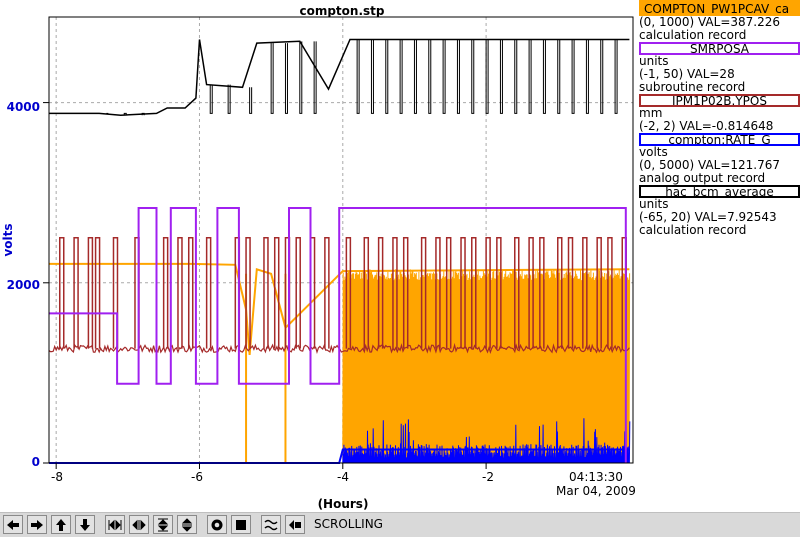 This screenshot has height=537, width=800. What do you see at coordinates (341, 11) in the screenshot?
I see `chart-title: compton.stp` at bounding box center [341, 11].